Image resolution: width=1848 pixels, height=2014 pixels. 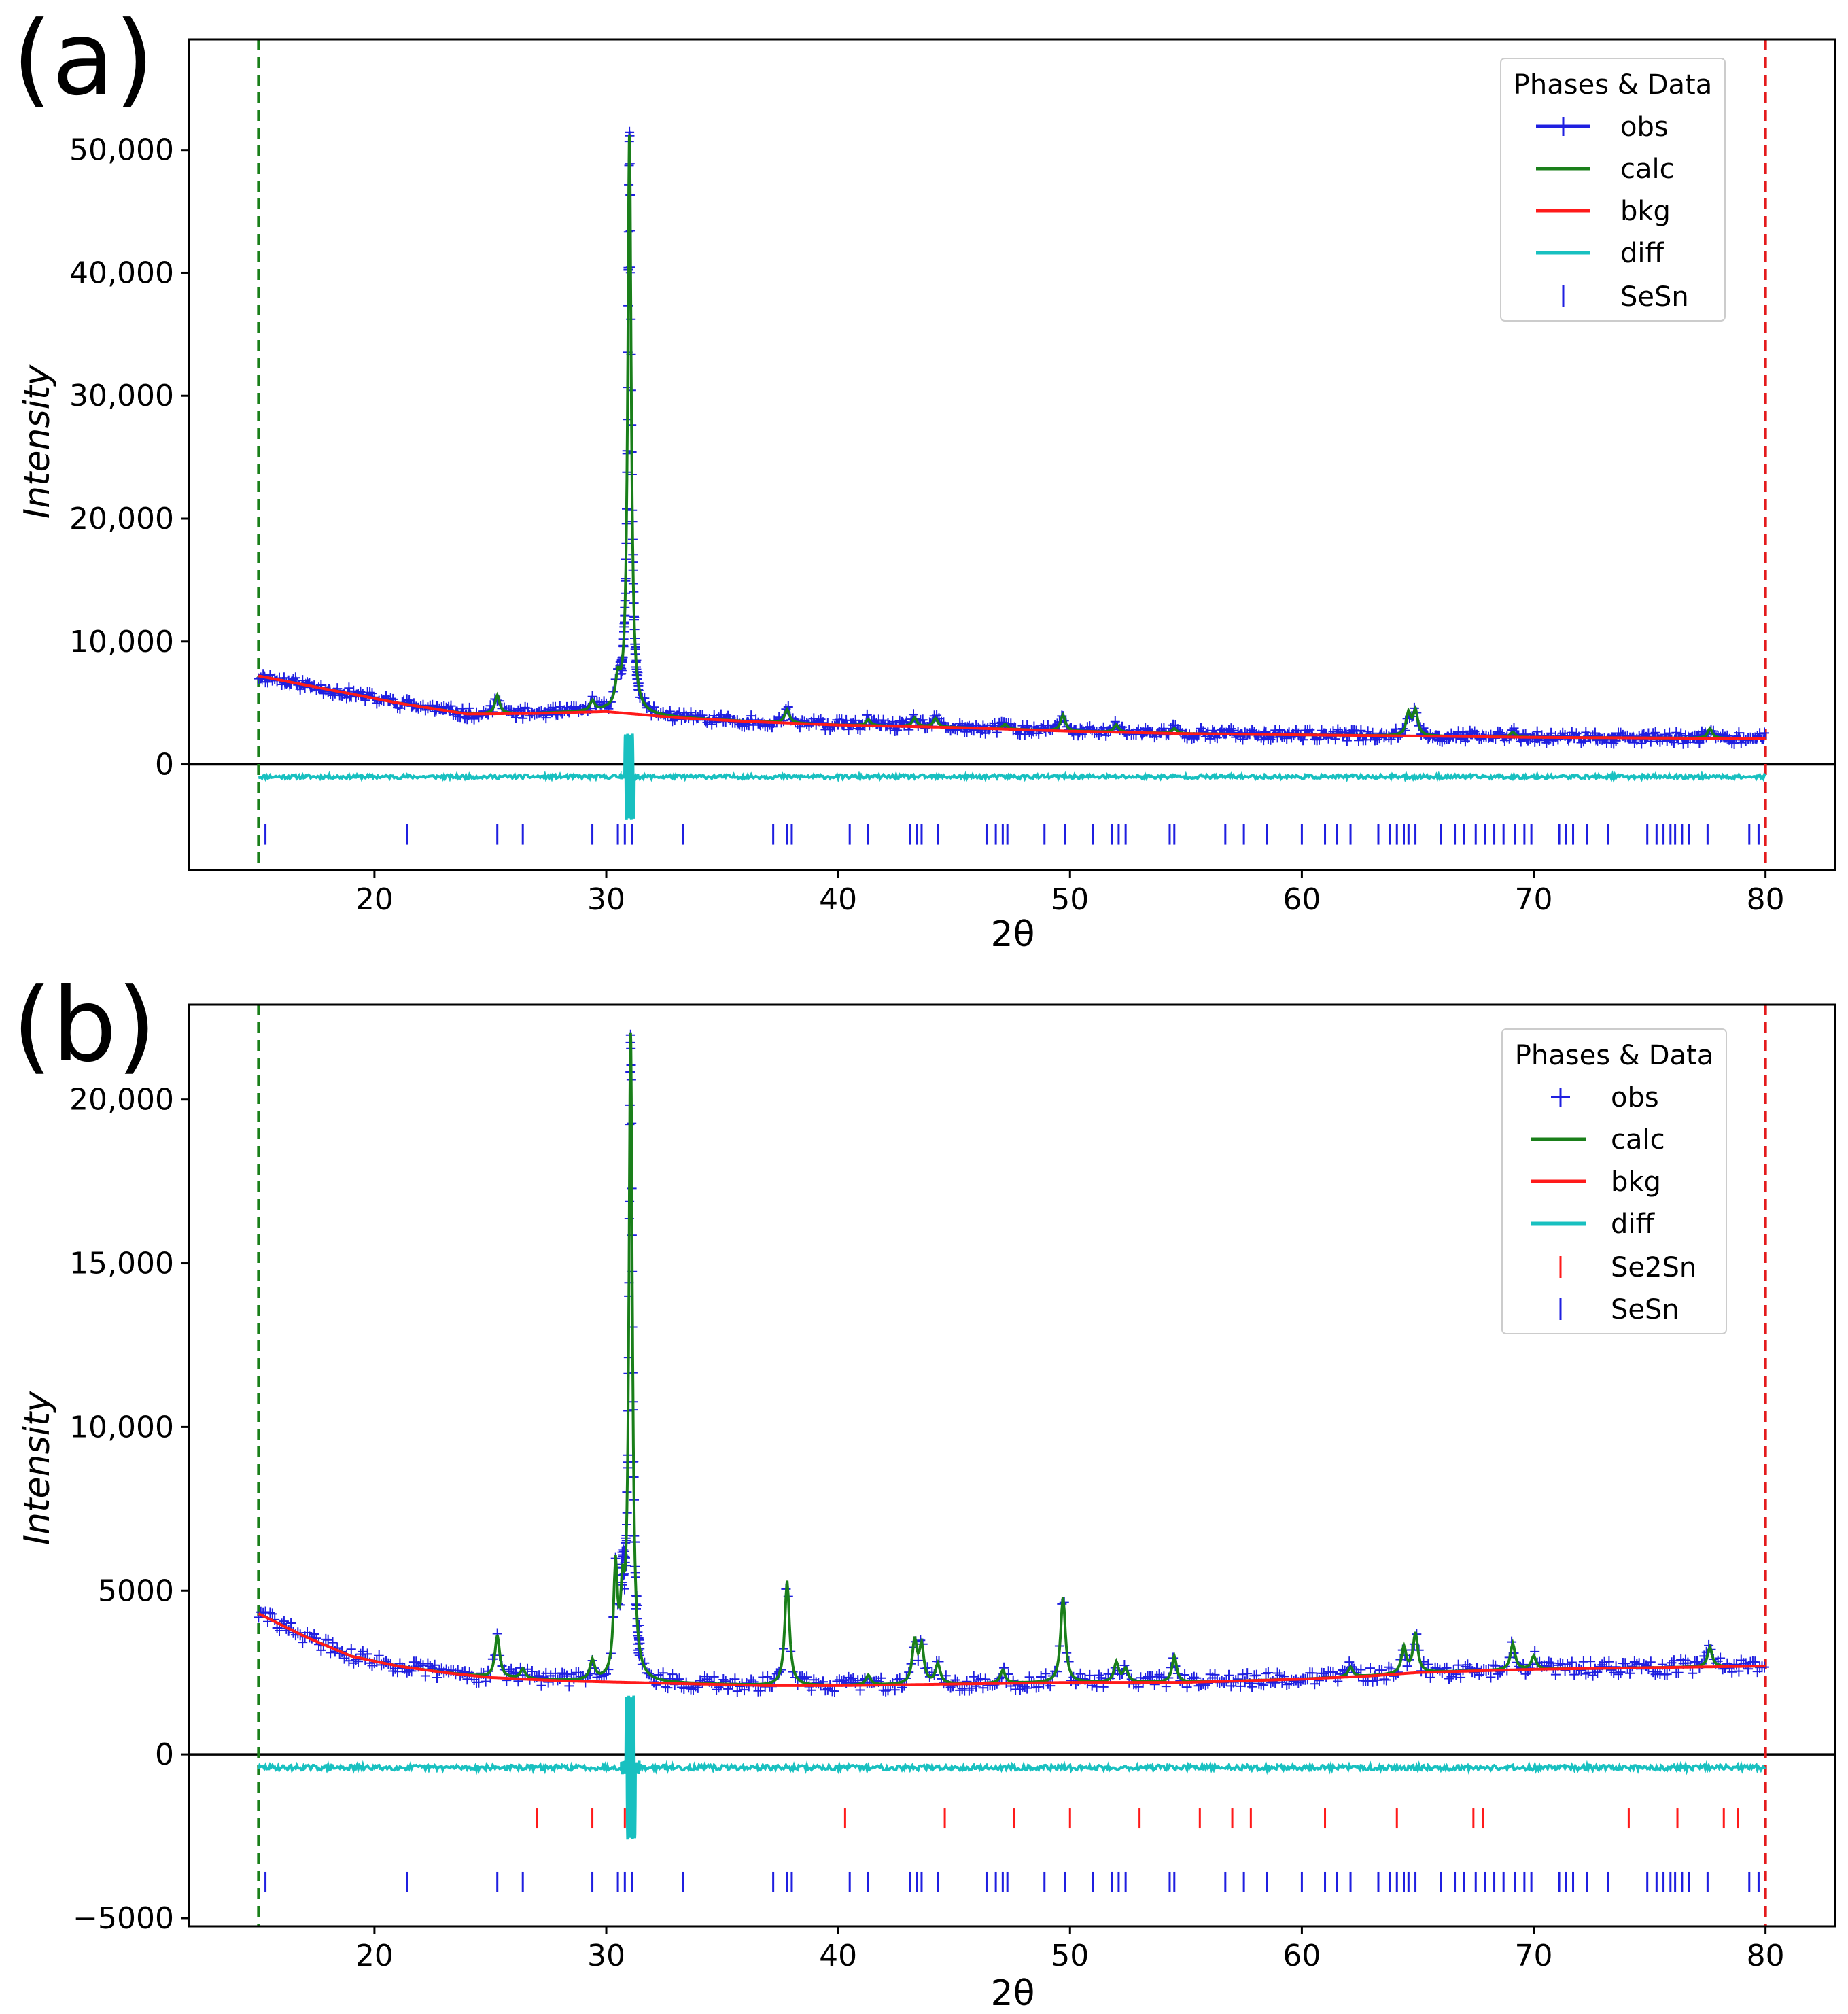 I want to click on panel-a-legend: Phases & Data obs calc bkg diff SeSn, so click(x=1613, y=190).